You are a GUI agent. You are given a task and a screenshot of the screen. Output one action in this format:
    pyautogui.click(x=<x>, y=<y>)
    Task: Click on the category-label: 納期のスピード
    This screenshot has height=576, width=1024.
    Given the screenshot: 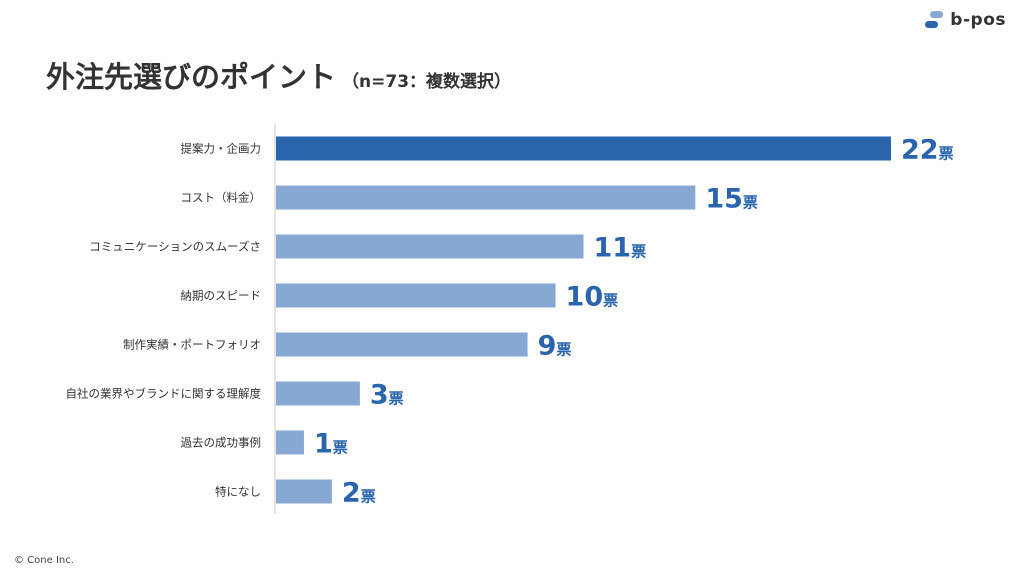 What is the action you would take?
    pyautogui.click(x=221, y=296)
    